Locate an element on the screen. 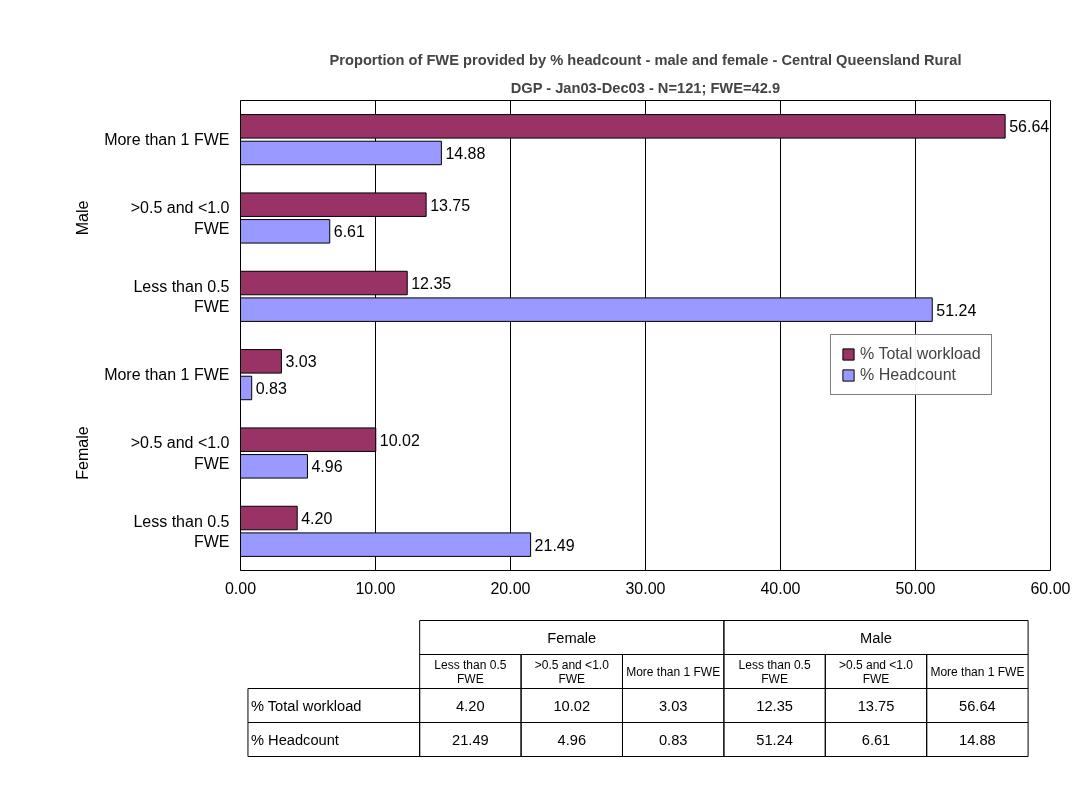 This screenshot has width=1085, height=801. text: 51.24 is located at coordinates (774, 739).